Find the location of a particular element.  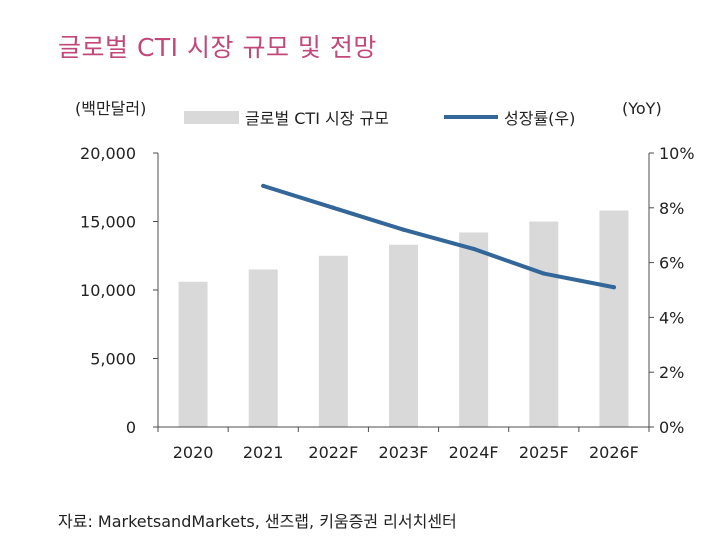

x-tick-label: 2020 is located at coordinates (193, 452).